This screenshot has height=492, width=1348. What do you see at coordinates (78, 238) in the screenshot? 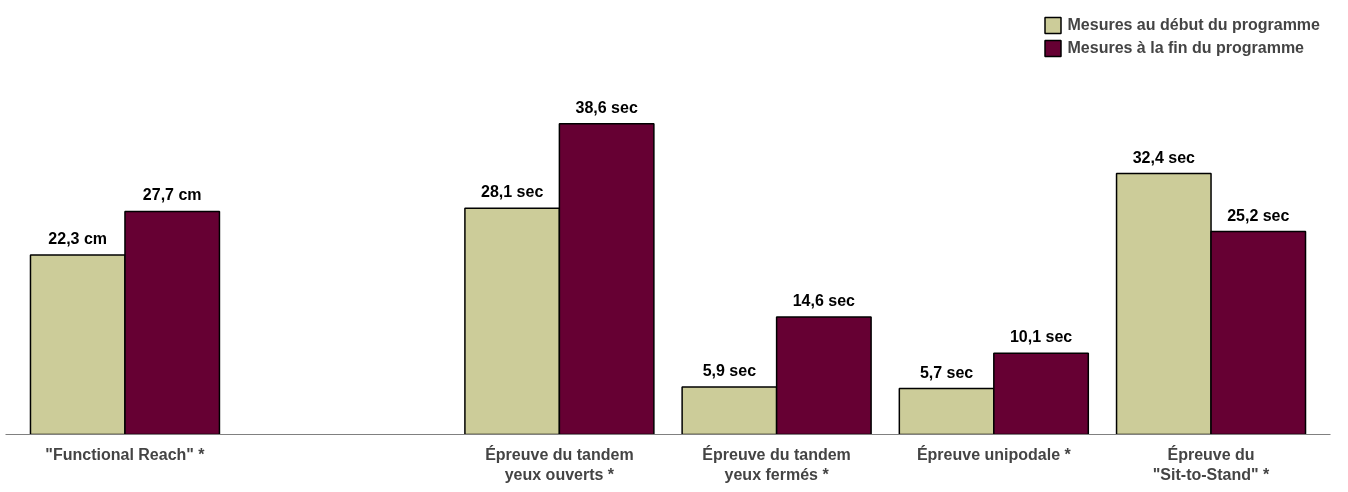
I see `data-label: 22,3 cm` at bounding box center [78, 238].